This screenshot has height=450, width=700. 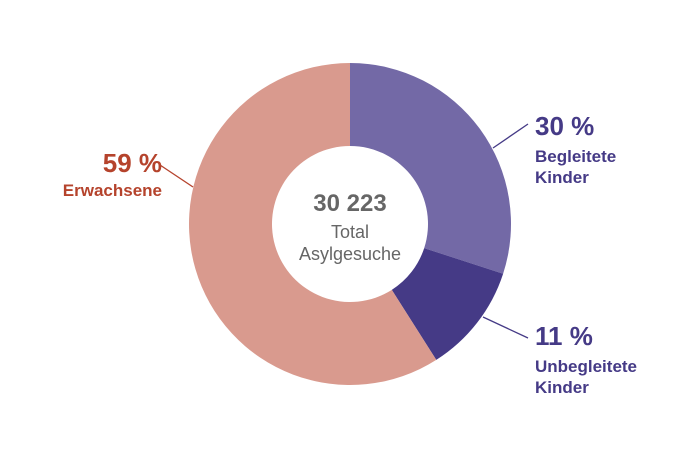 I want to click on label-unbegleitete-line2: Kinder, so click(x=562, y=387).